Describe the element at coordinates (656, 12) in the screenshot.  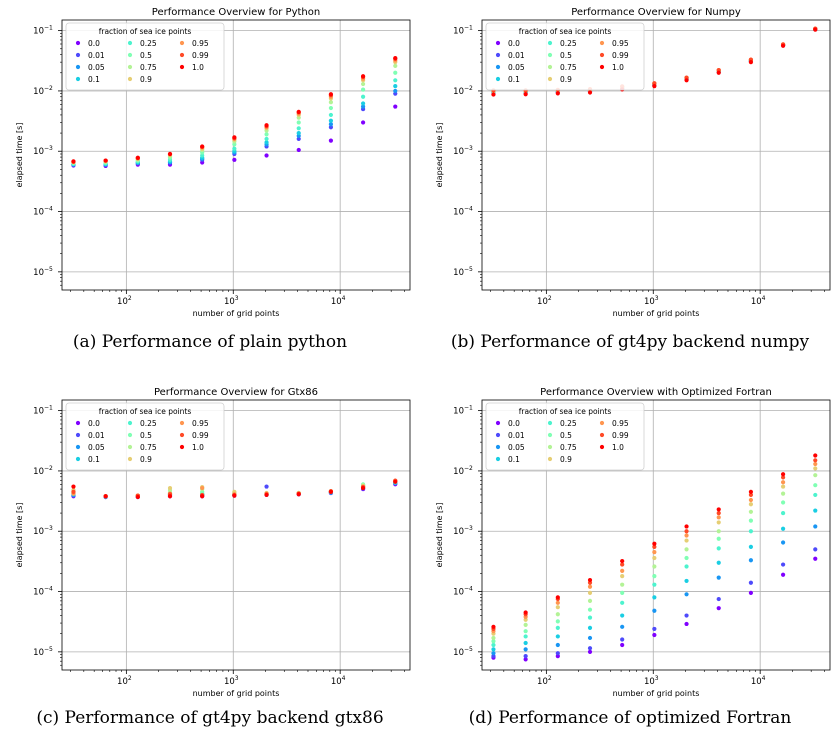
I see `chart-title: Performance Overview for Numpy` at that location.